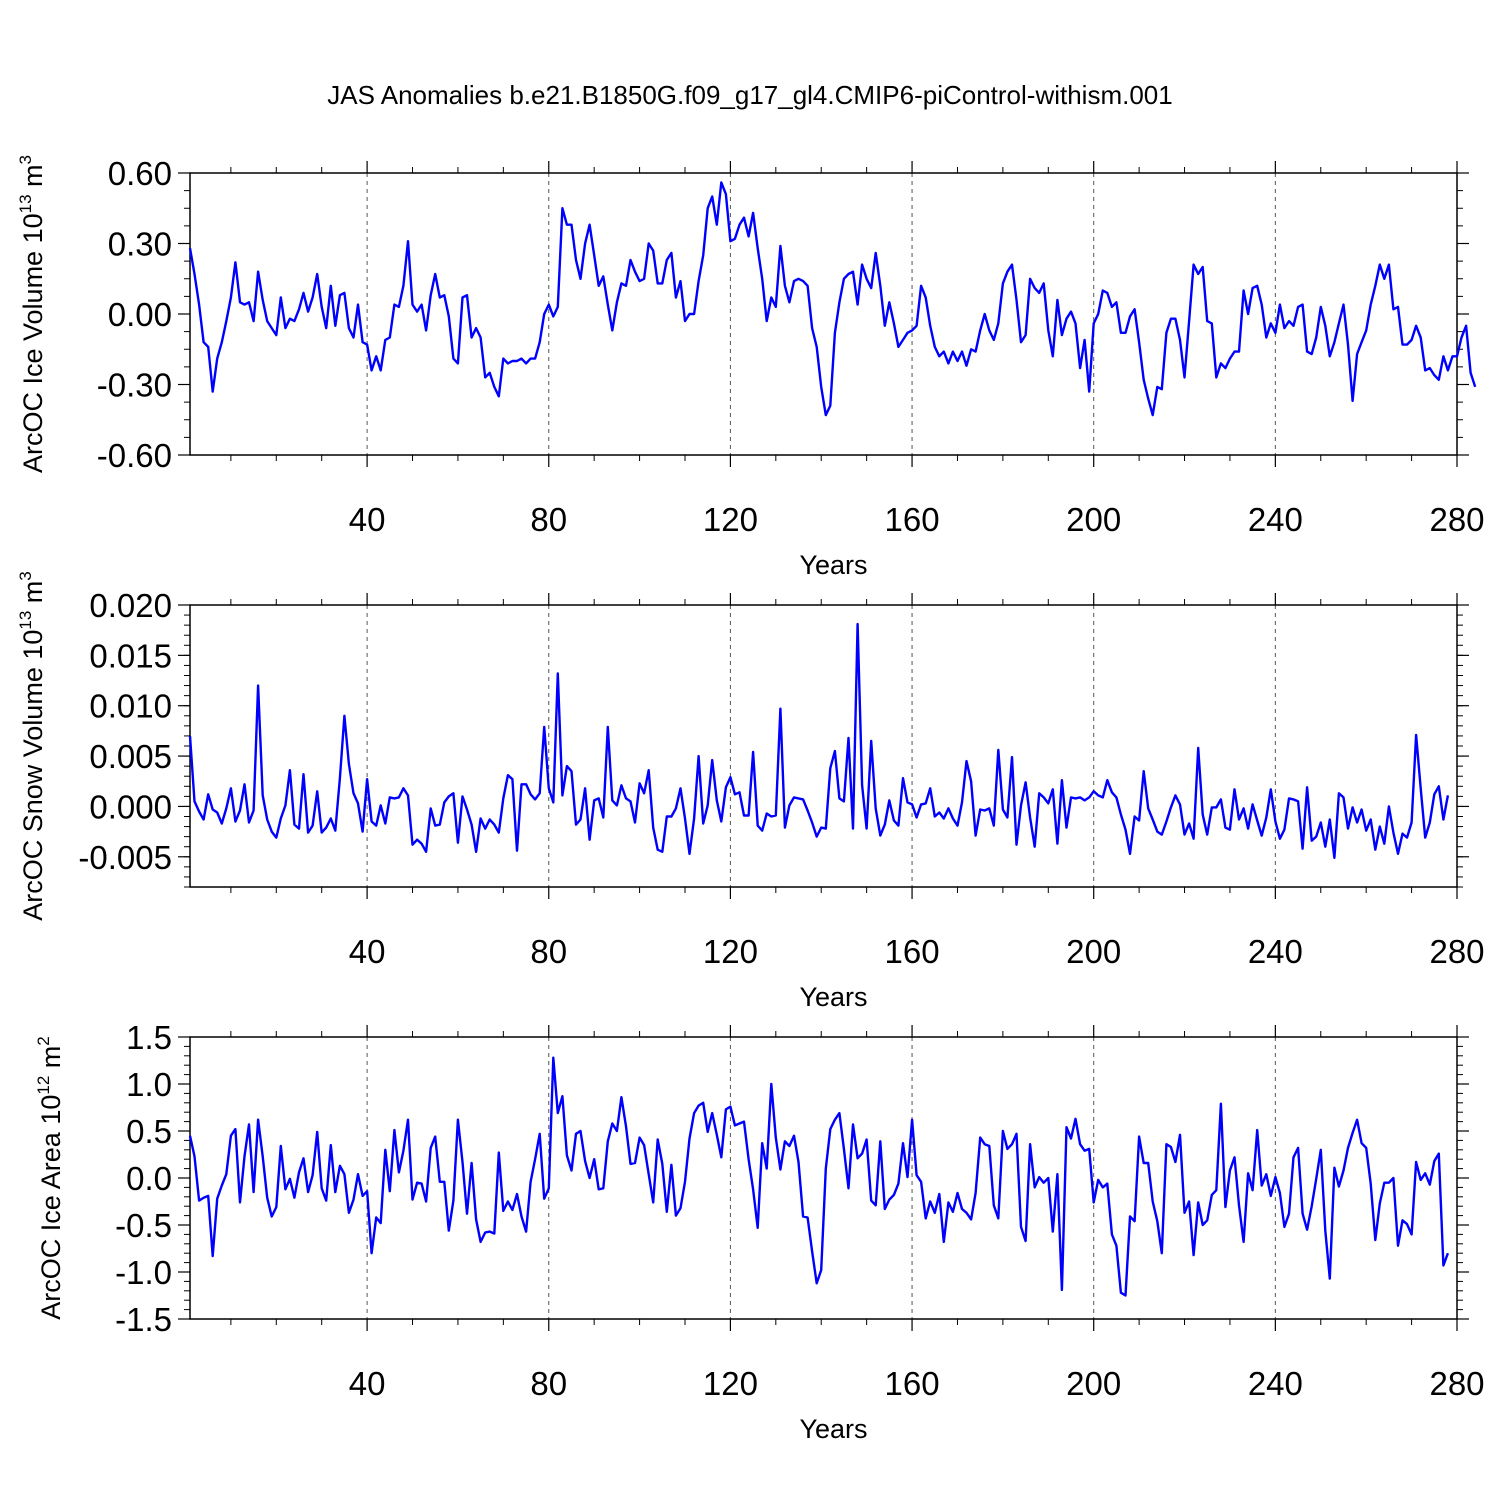  I want to click on y-tick-label: 0.00, so click(140, 314).